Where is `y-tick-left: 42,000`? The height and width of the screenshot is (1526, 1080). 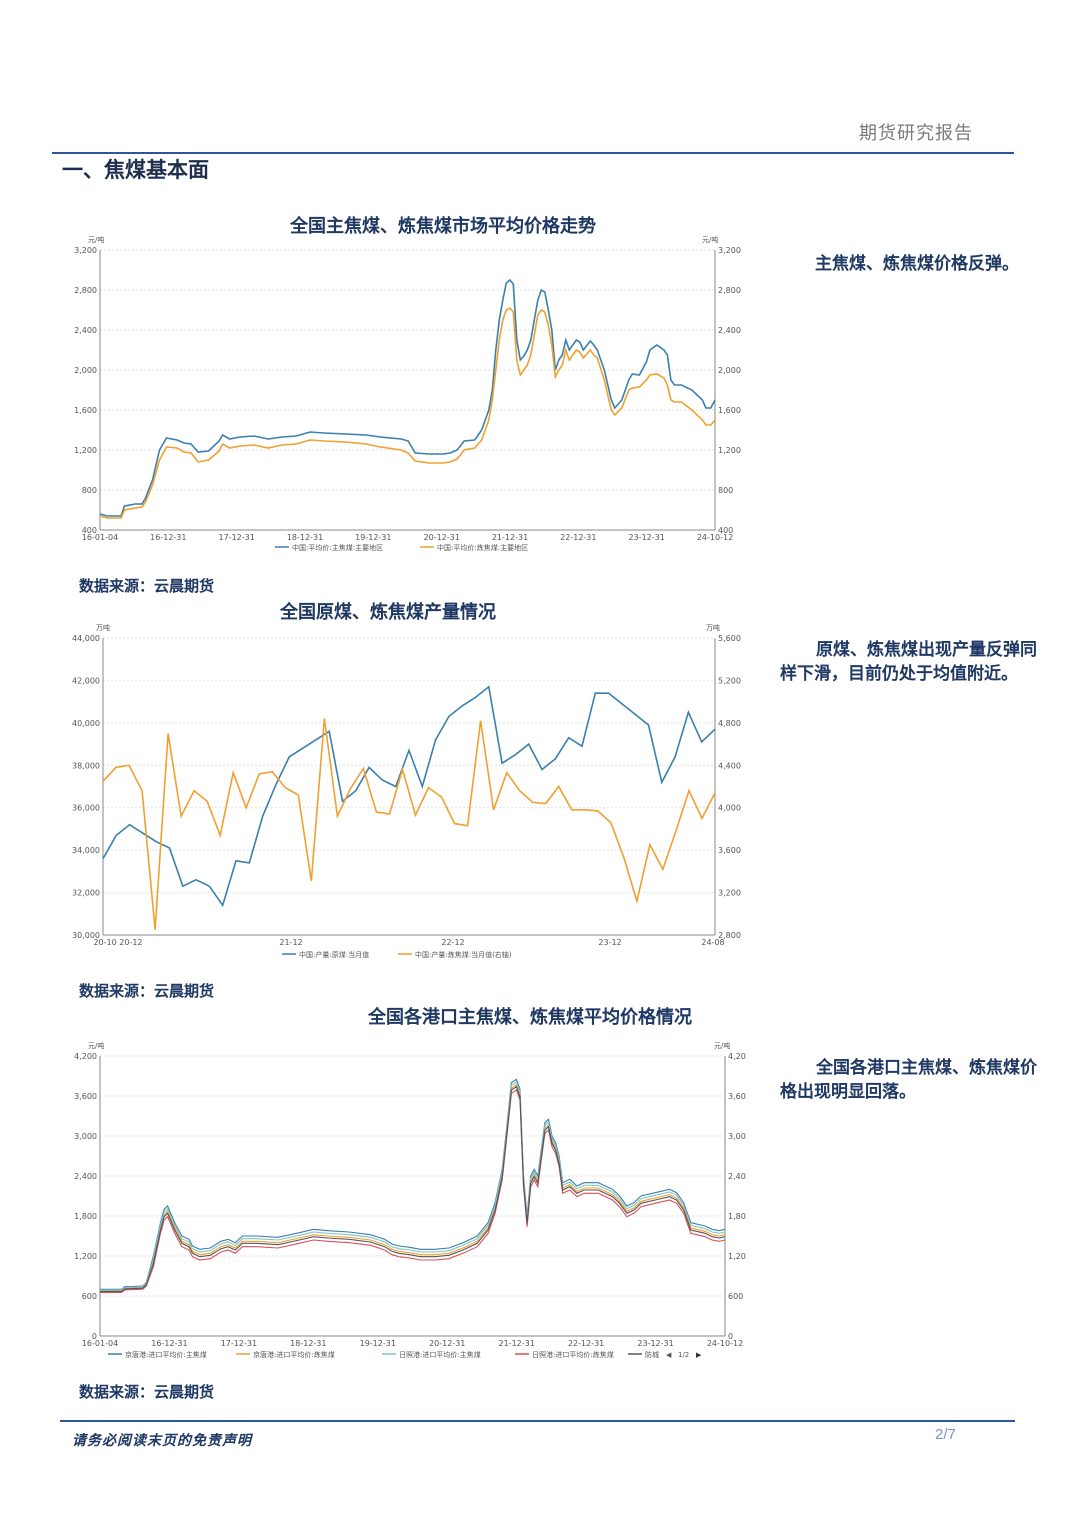 y-tick-left: 42,000 is located at coordinates (86, 680).